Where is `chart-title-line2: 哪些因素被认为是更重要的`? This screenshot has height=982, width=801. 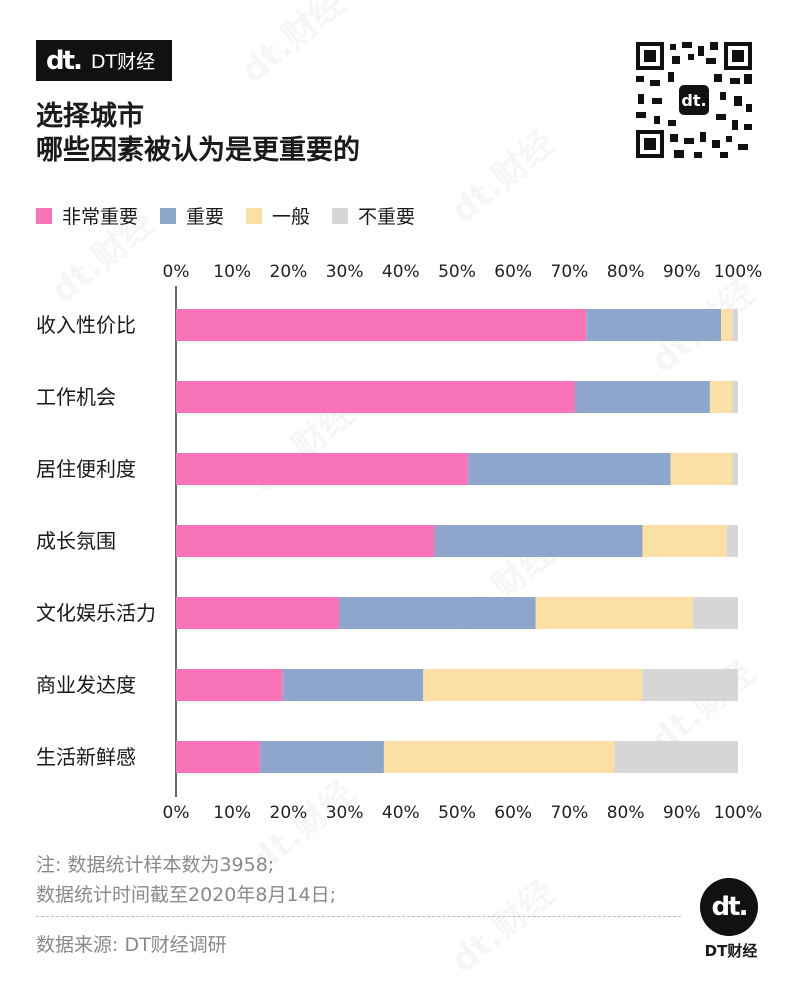 chart-title-line2: 哪些因素被认为是更重要的 is located at coordinates (198, 150).